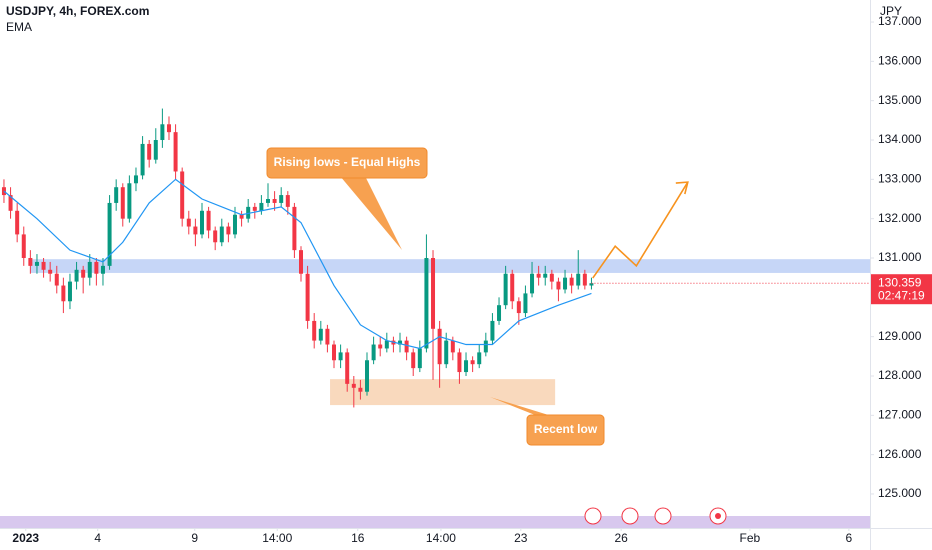 This screenshot has height=550, width=932. Describe the element at coordinates (900, 218) in the screenshot. I see `y-tick-label: 132.000` at that location.